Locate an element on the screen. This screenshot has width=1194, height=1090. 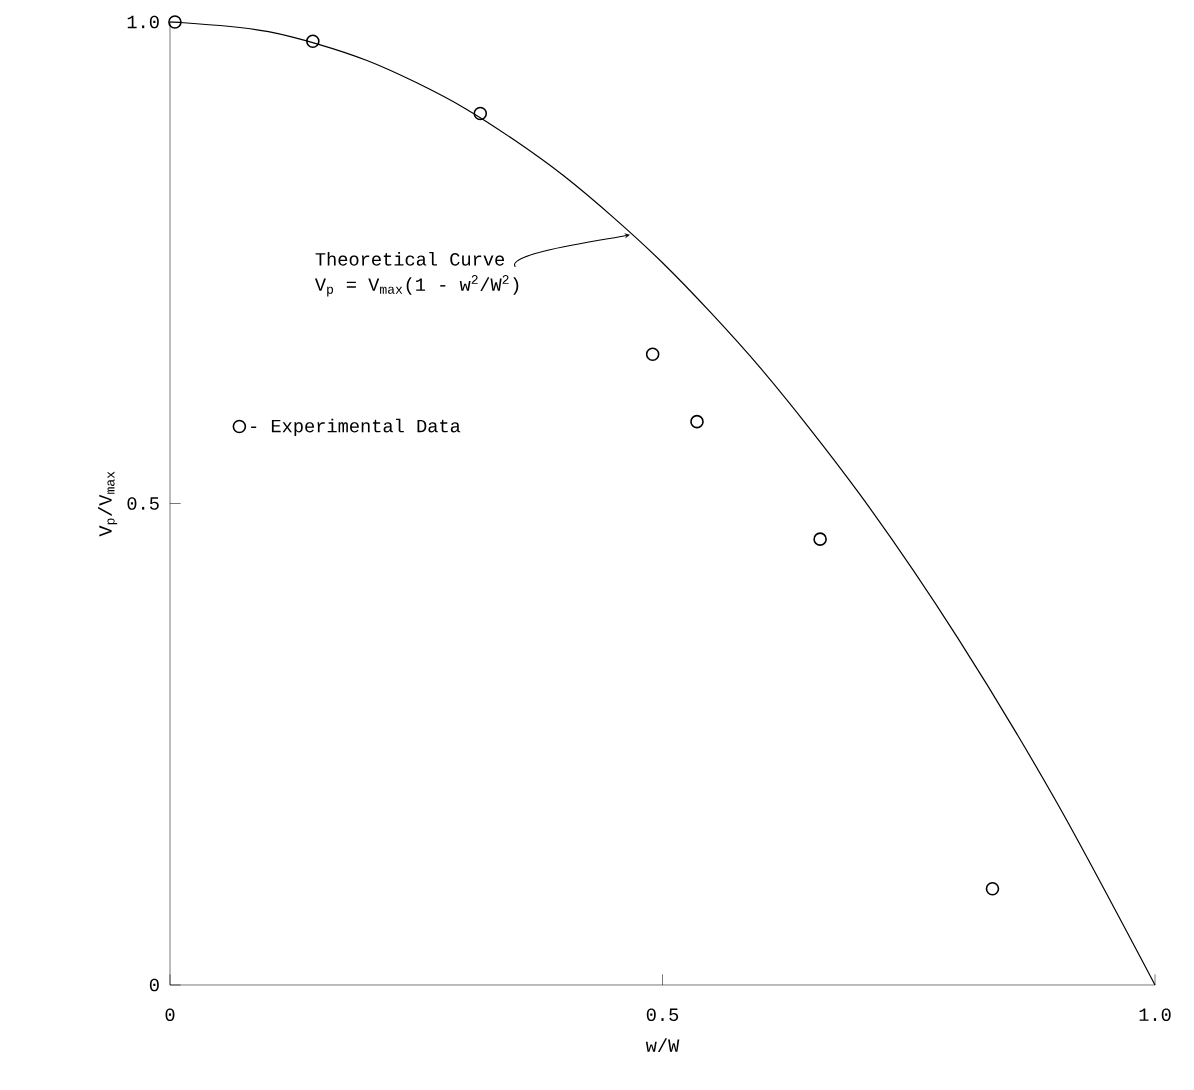
x-tick-label: 0 is located at coordinates (170, 1015).